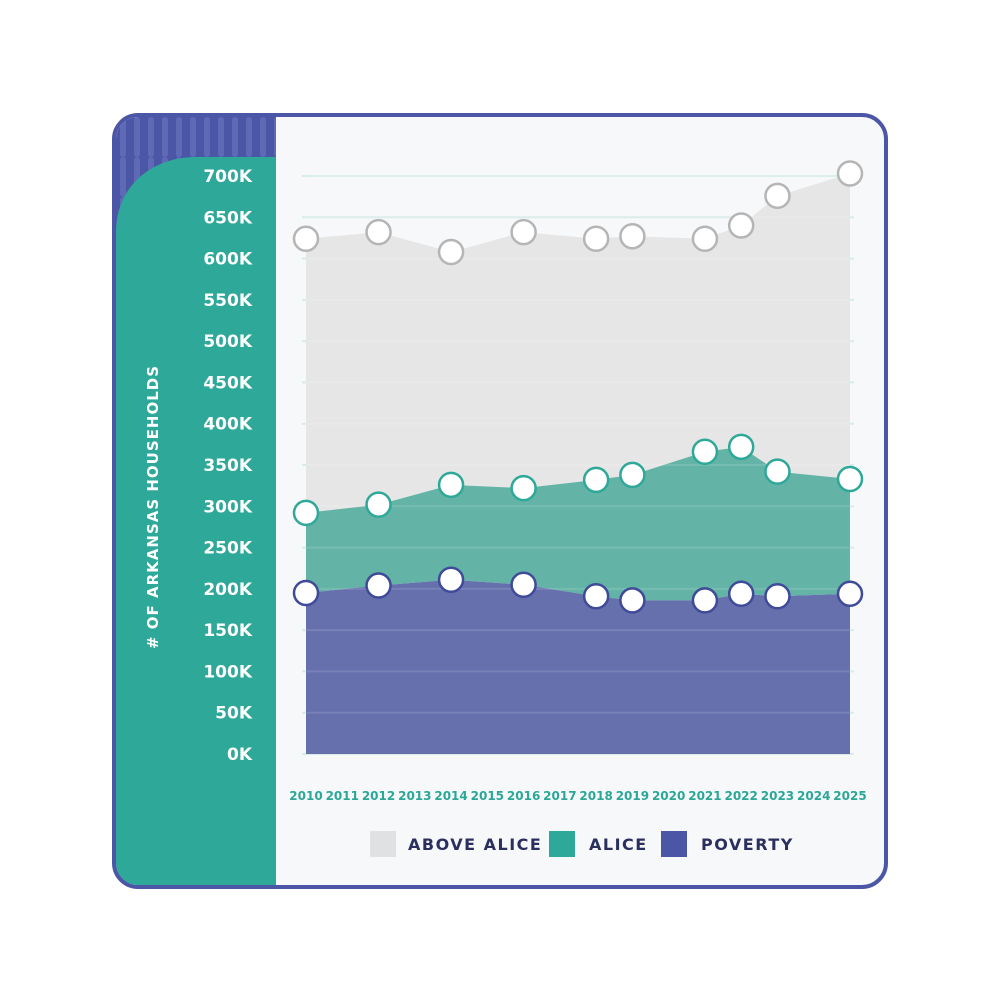  I want to click on x-tick-label: 2016, so click(523, 796).